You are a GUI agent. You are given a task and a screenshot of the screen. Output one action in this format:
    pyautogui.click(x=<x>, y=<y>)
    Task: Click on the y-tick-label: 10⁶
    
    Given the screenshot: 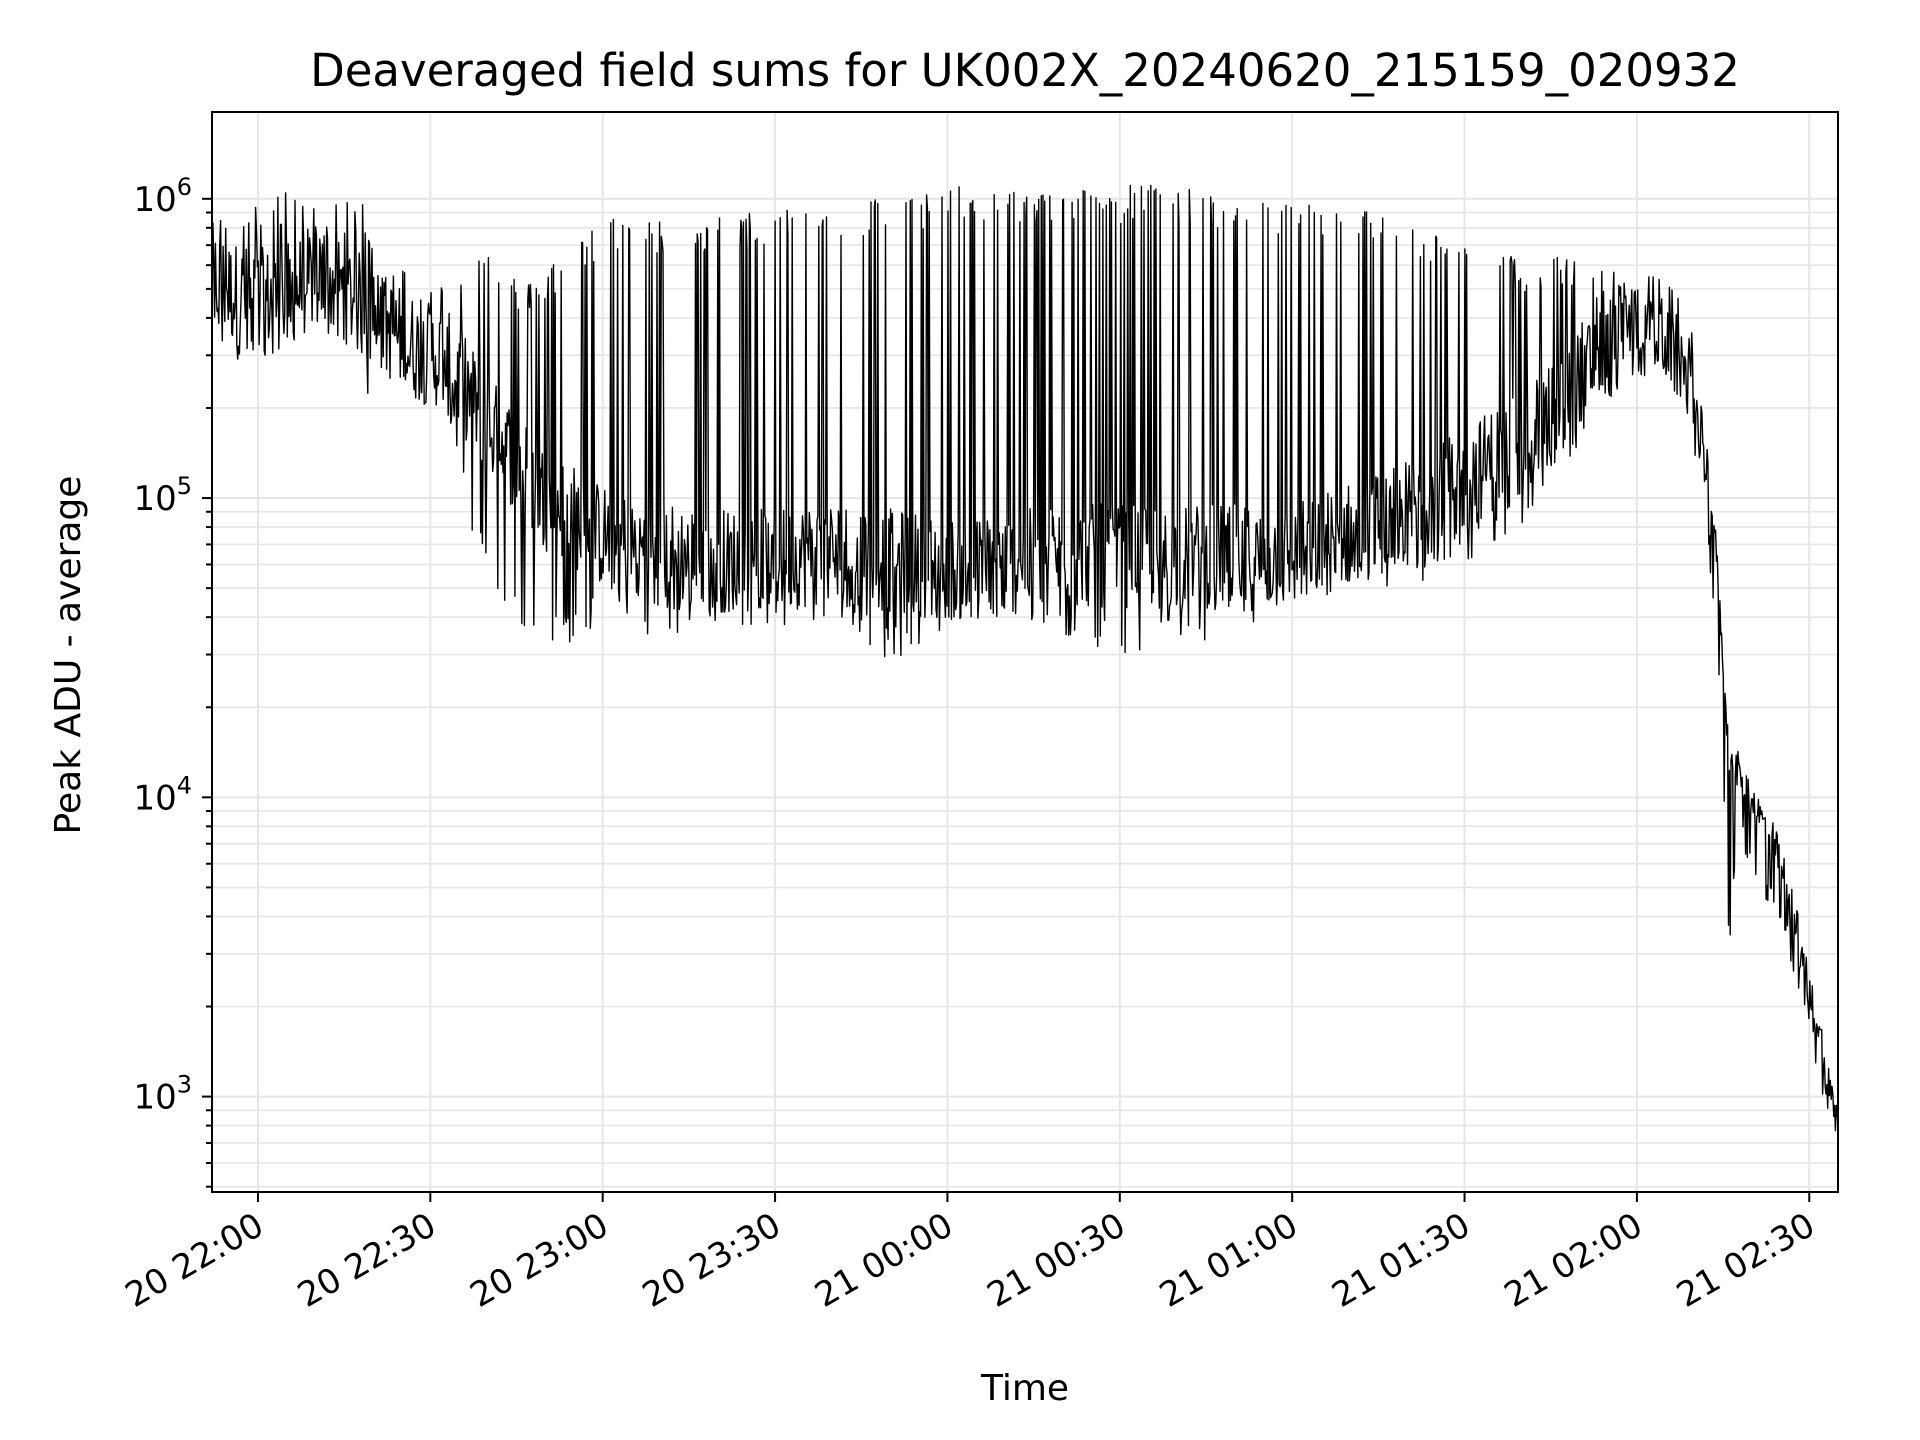 What is the action you would take?
    pyautogui.click(x=162, y=196)
    